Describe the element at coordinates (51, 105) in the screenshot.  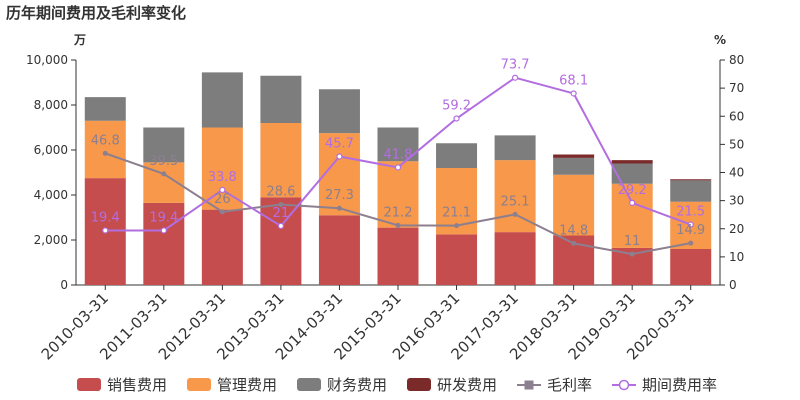
I see `left-tick-label: 8,000` at that location.